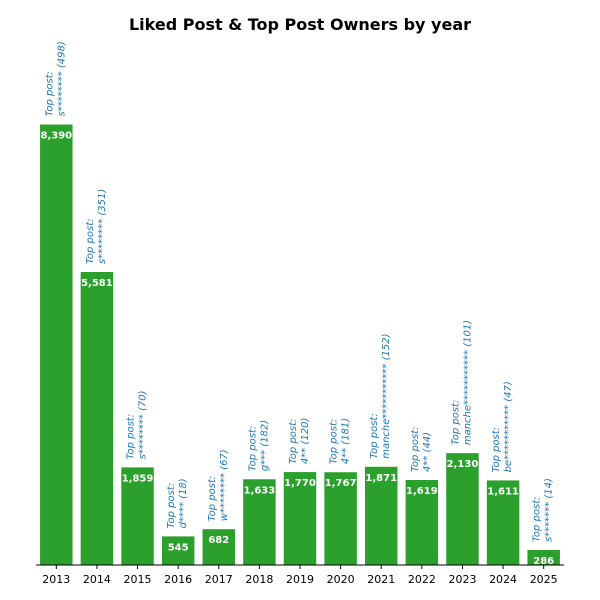 The image size is (600, 600). I want to click on annotation-2022: Top post:4** (44), so click(421, 449).